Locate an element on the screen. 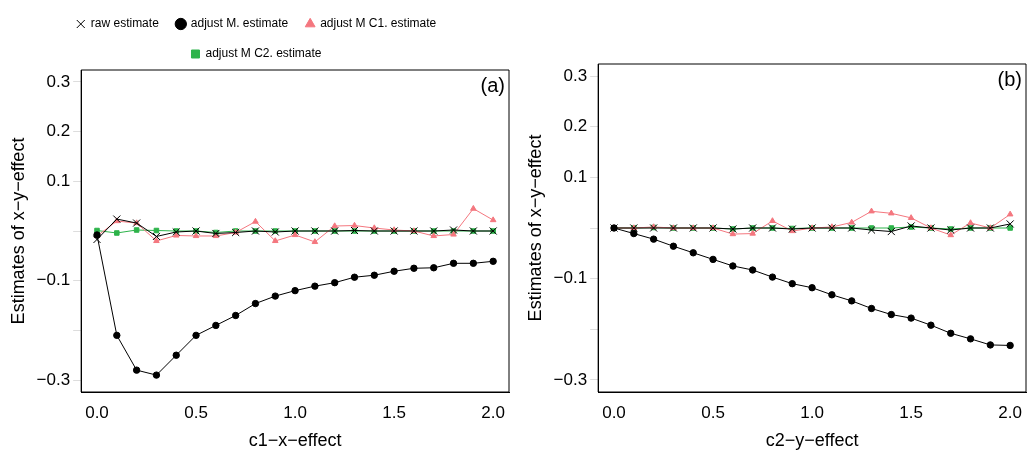 Image resolution: width=1035 pixels, height=456 pixels. annotation: (b) is located at coordinates (1009, 78).